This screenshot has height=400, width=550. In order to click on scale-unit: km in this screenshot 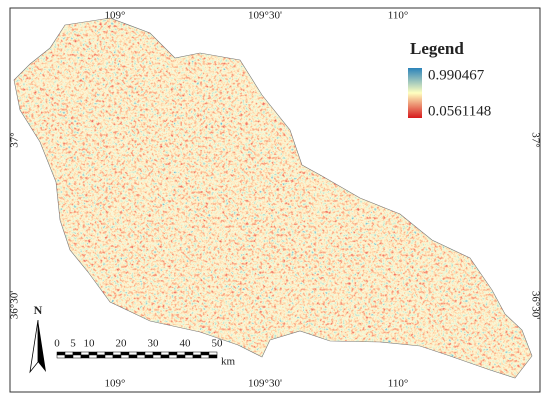, I will do `click(228, 362)`.